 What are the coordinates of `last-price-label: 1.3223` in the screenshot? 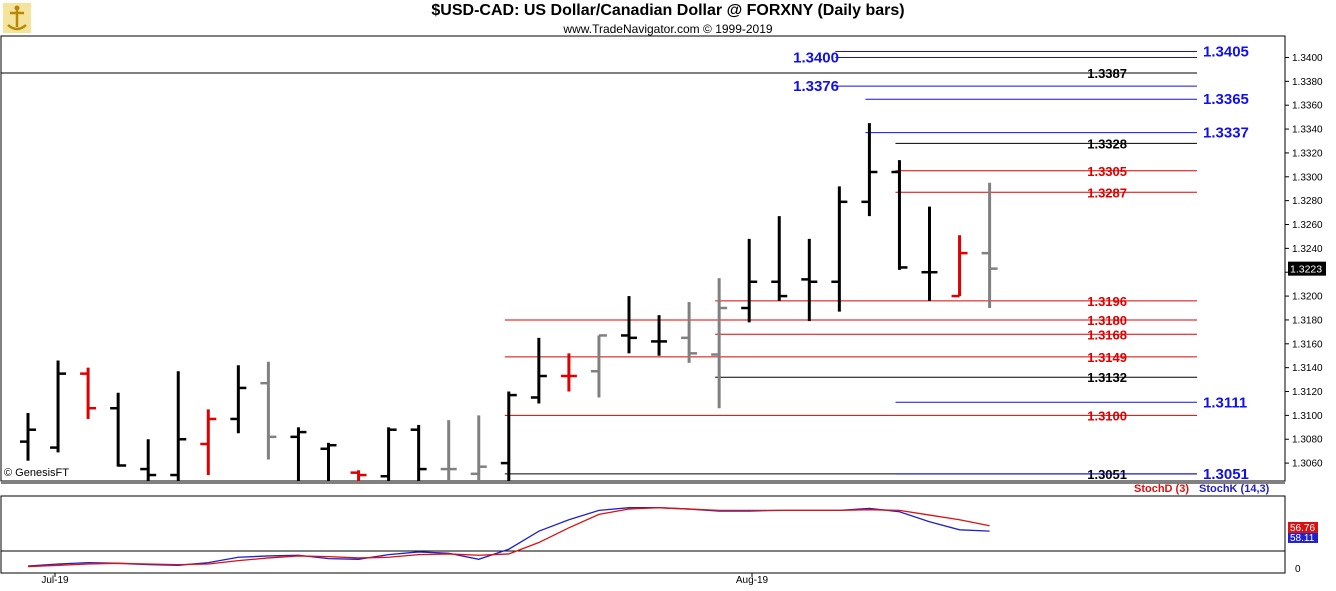 It's located at (1306, 270).